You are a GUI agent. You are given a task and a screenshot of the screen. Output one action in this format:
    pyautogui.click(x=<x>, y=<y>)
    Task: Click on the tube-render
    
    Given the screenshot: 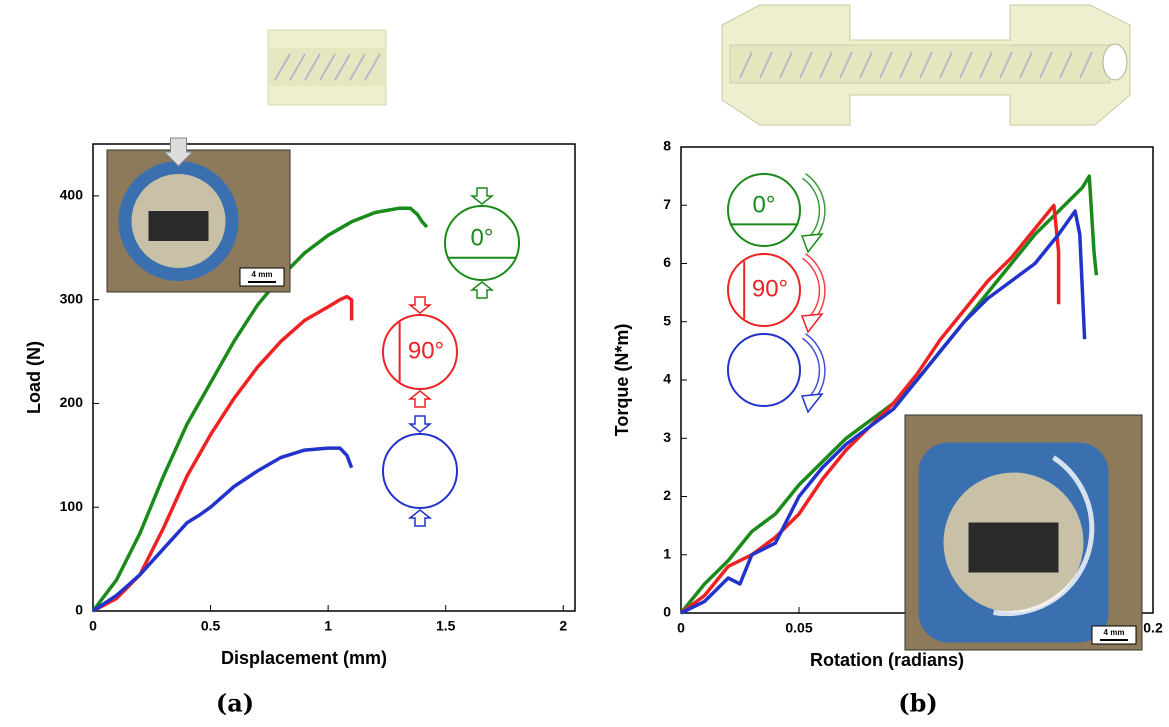 What is the action you would take?
    pyautogui.click(x=327, y=67)
    